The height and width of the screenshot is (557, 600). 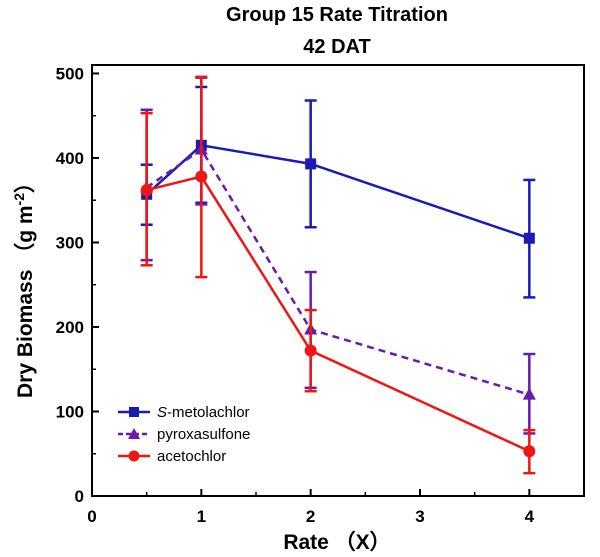 I want to click on legend: S-metolachlor pyroxasulfone acetochlor, so click(x=184, y=434).